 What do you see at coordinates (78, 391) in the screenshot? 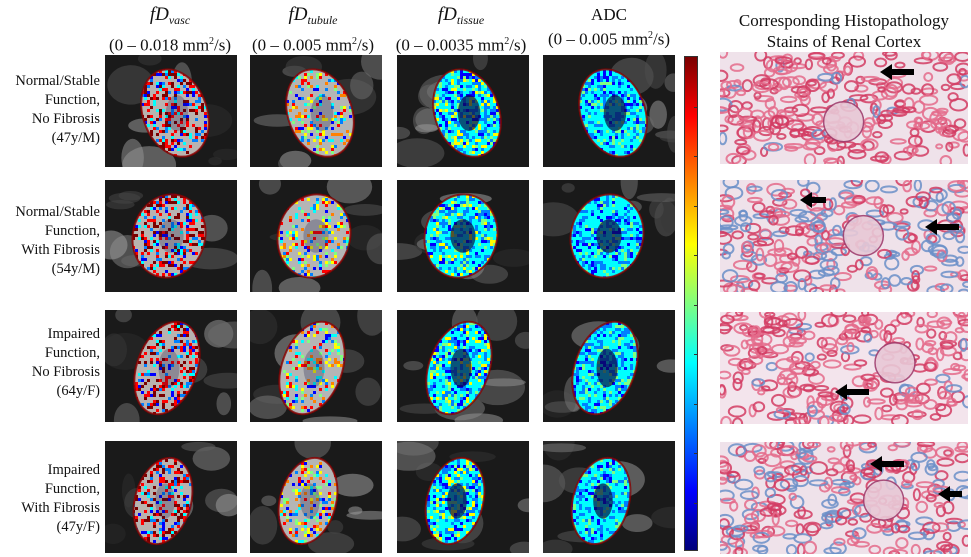
I see `row-label-line: (64y/F)` at bounding box center [78, 391].